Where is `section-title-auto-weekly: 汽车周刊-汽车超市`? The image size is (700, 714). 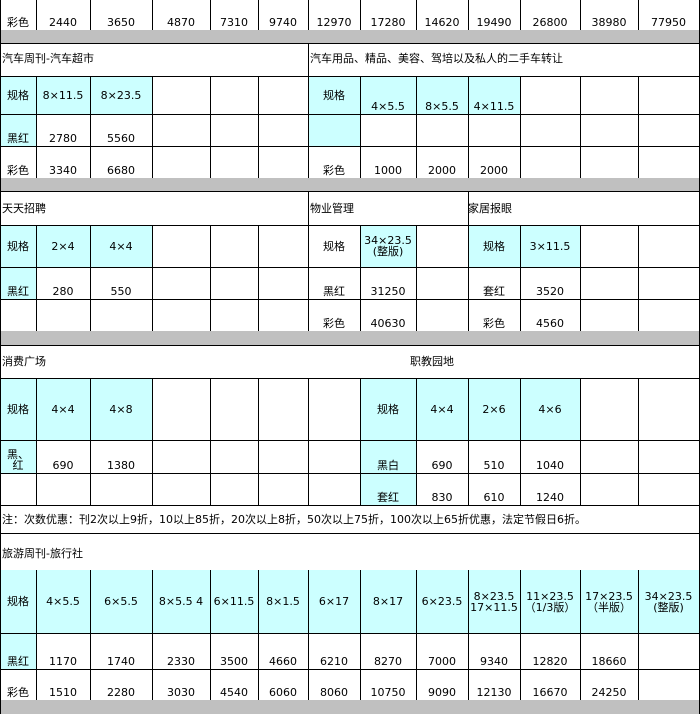 section-title-auto-weekly: 汽车周刊-汽车超市 is located at coordinates (48, 58).